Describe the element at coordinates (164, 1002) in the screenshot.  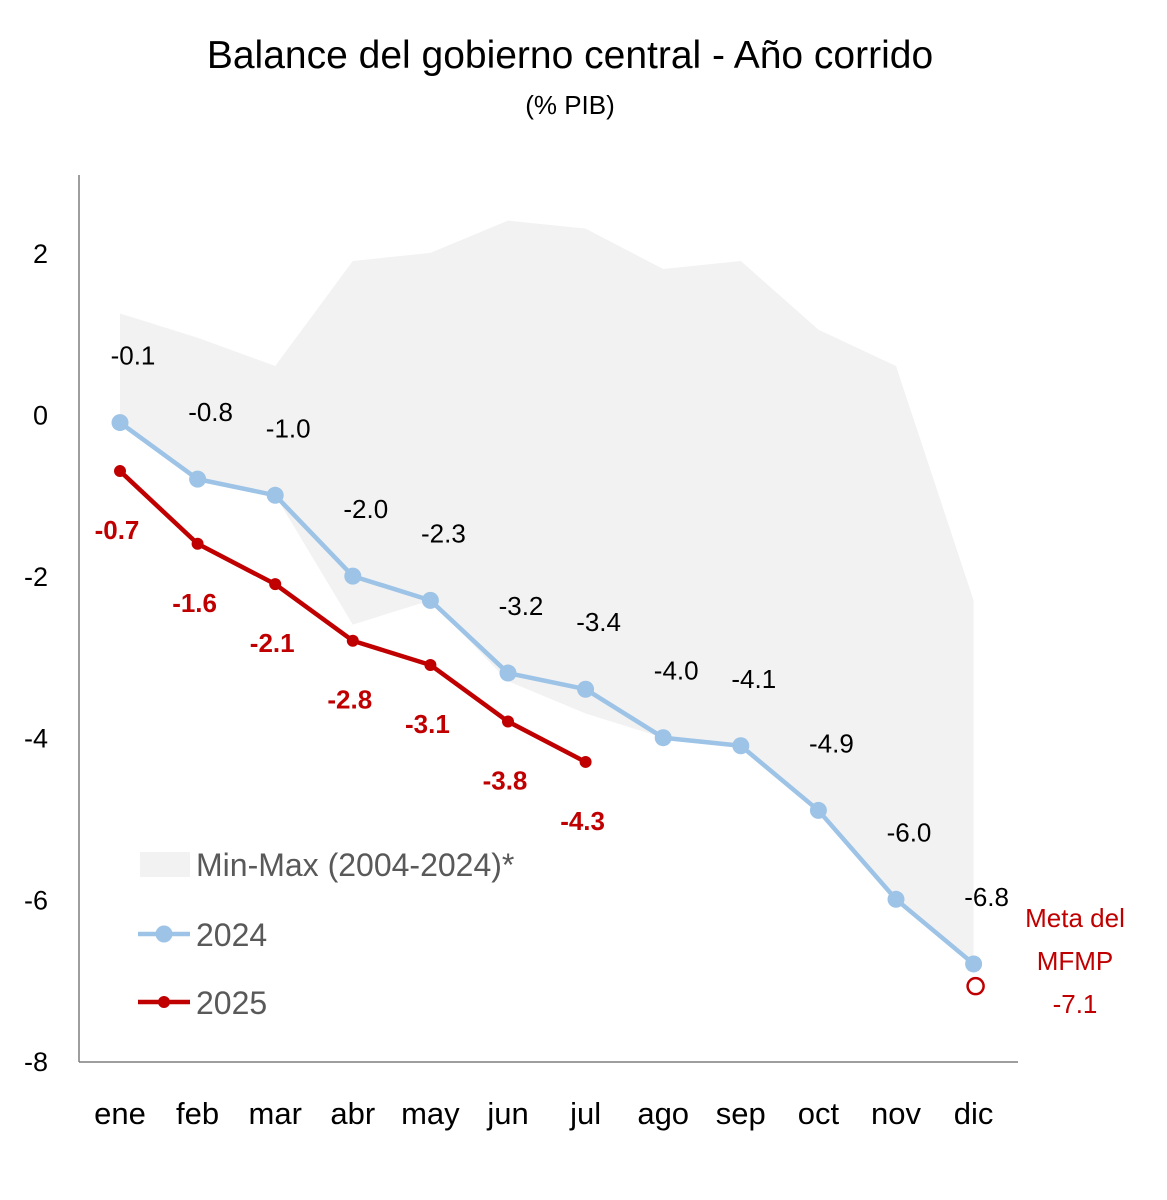
I see `legend-marker-2025` at that location.